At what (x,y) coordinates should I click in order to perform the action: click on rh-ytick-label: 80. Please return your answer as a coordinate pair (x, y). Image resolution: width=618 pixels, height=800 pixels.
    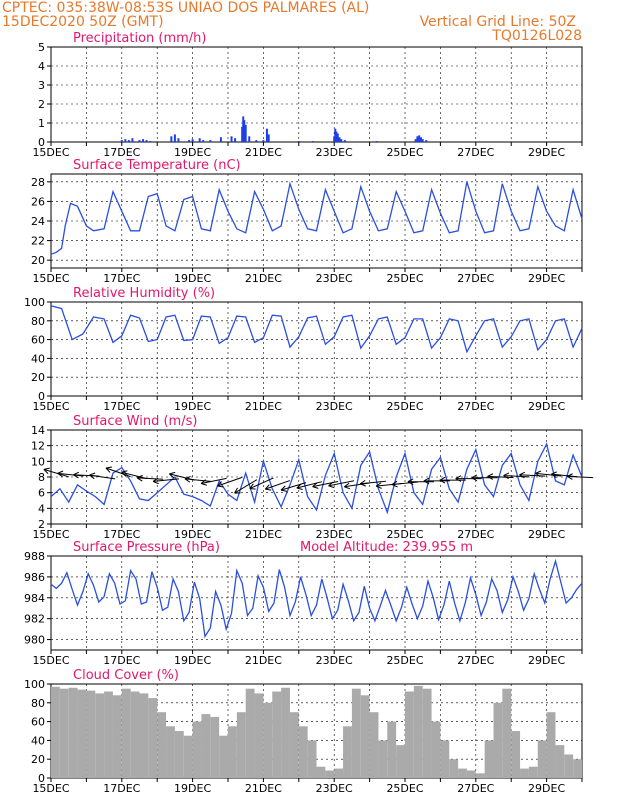
    Looking at the image, I should click on (38, 321).